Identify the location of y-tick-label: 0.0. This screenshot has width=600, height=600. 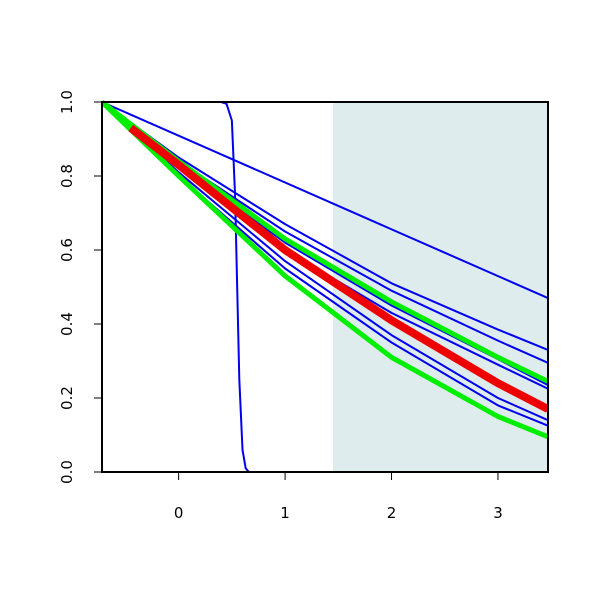
(67, 472).